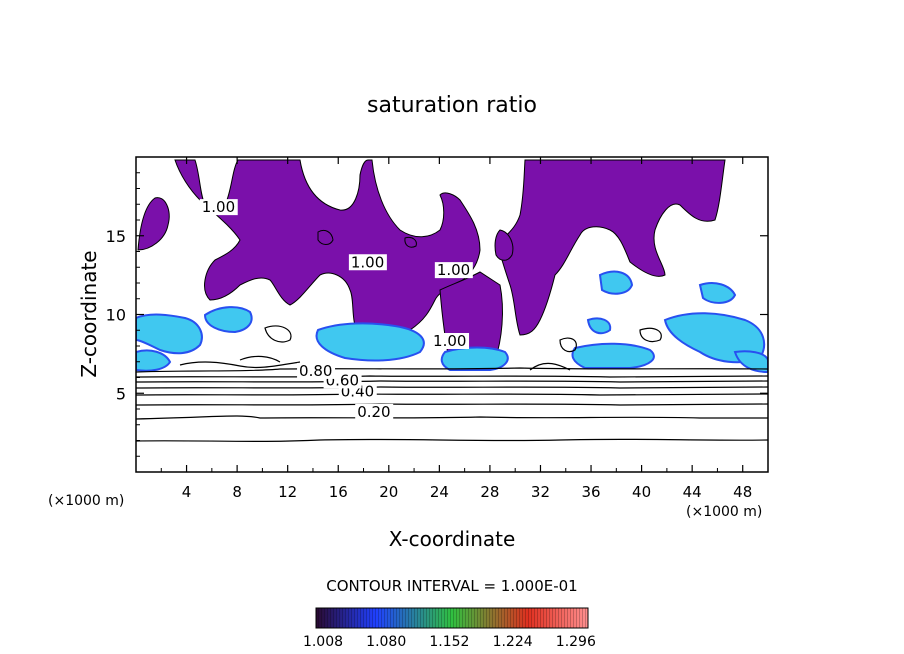 The width and height of the screenshot is (904, 654). Describe the element at coordinates (116, 315) in the screenshot. I see `y-tick-label: 10` at that location.